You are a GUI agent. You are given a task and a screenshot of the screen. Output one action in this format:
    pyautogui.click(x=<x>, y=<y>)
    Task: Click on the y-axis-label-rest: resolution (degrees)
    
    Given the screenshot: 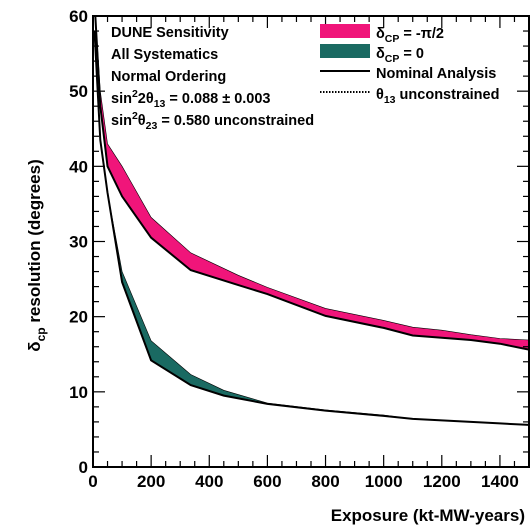 What is the action you would take?
    pyautogui.click(x=34, y=243)
    